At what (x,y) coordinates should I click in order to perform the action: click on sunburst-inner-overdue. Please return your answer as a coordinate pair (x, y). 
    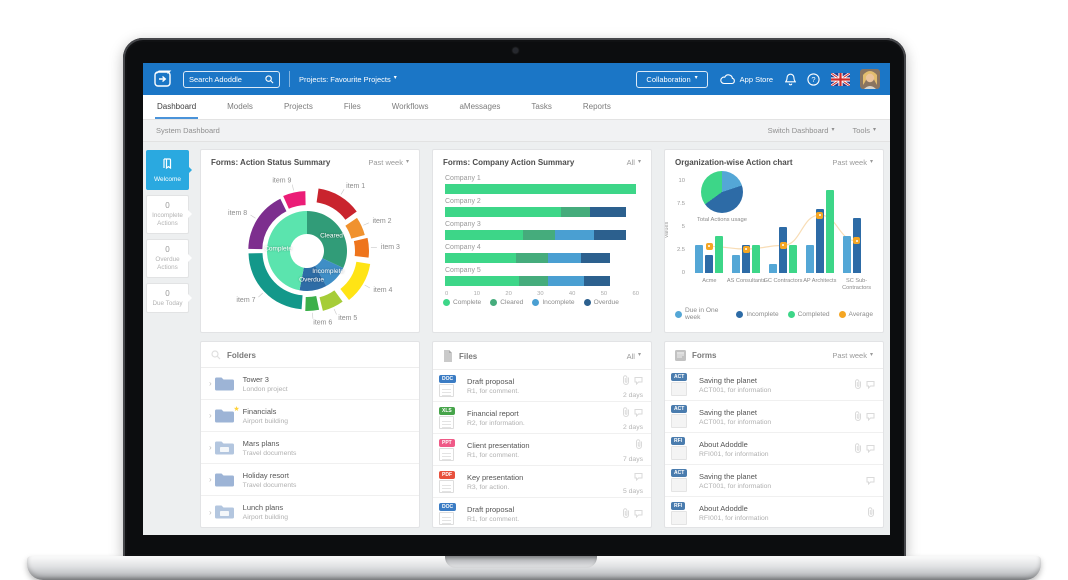
    Looking at the image, I should click on (313, 278).